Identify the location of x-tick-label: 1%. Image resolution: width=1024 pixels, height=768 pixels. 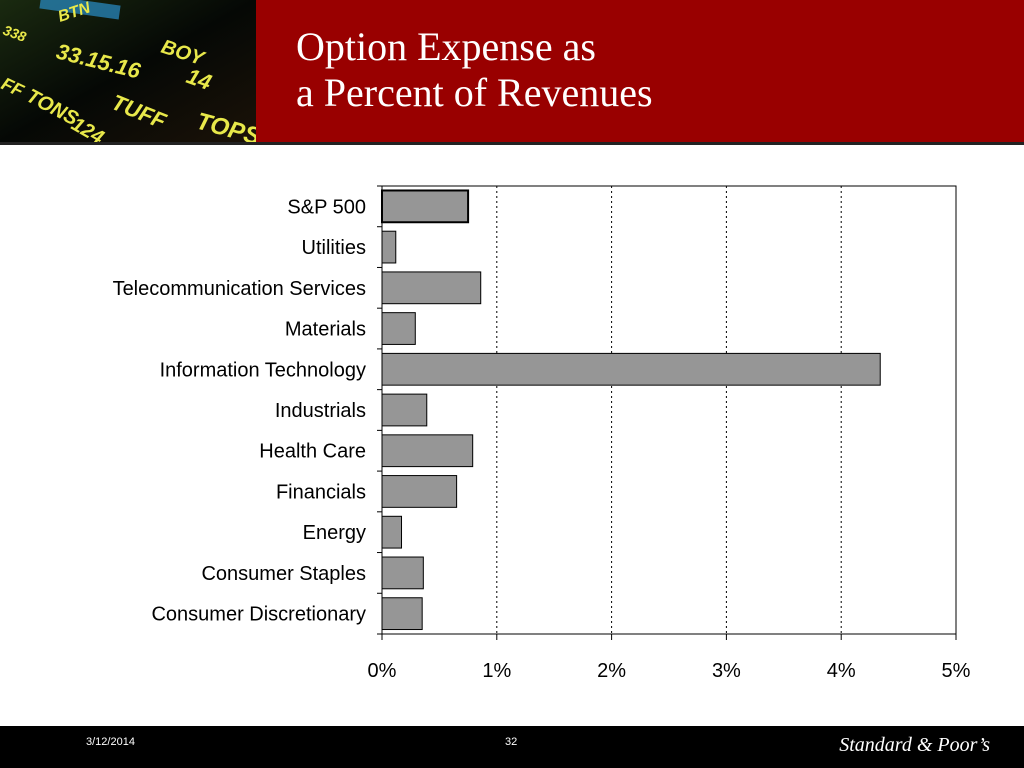
(496, 671).